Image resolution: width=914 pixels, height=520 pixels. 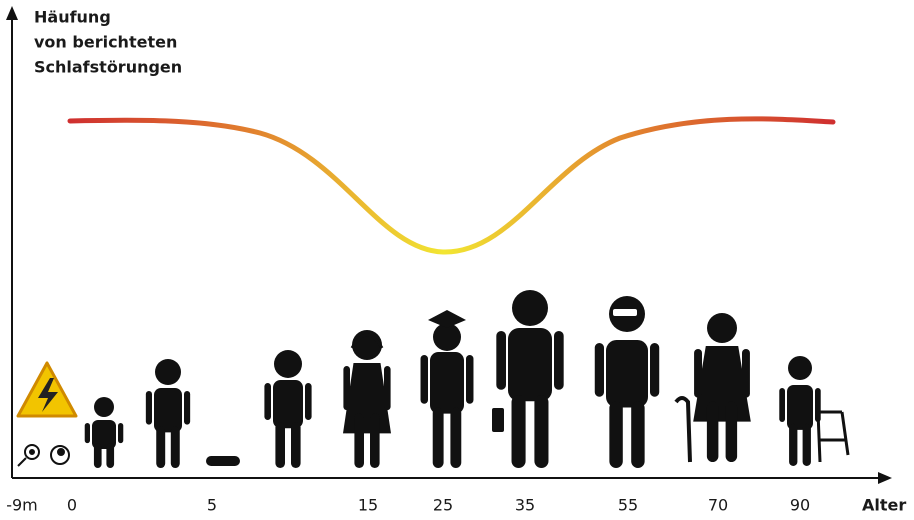 I want to click on y-axis-label-line: Häufung, so click(x=72, y=17).